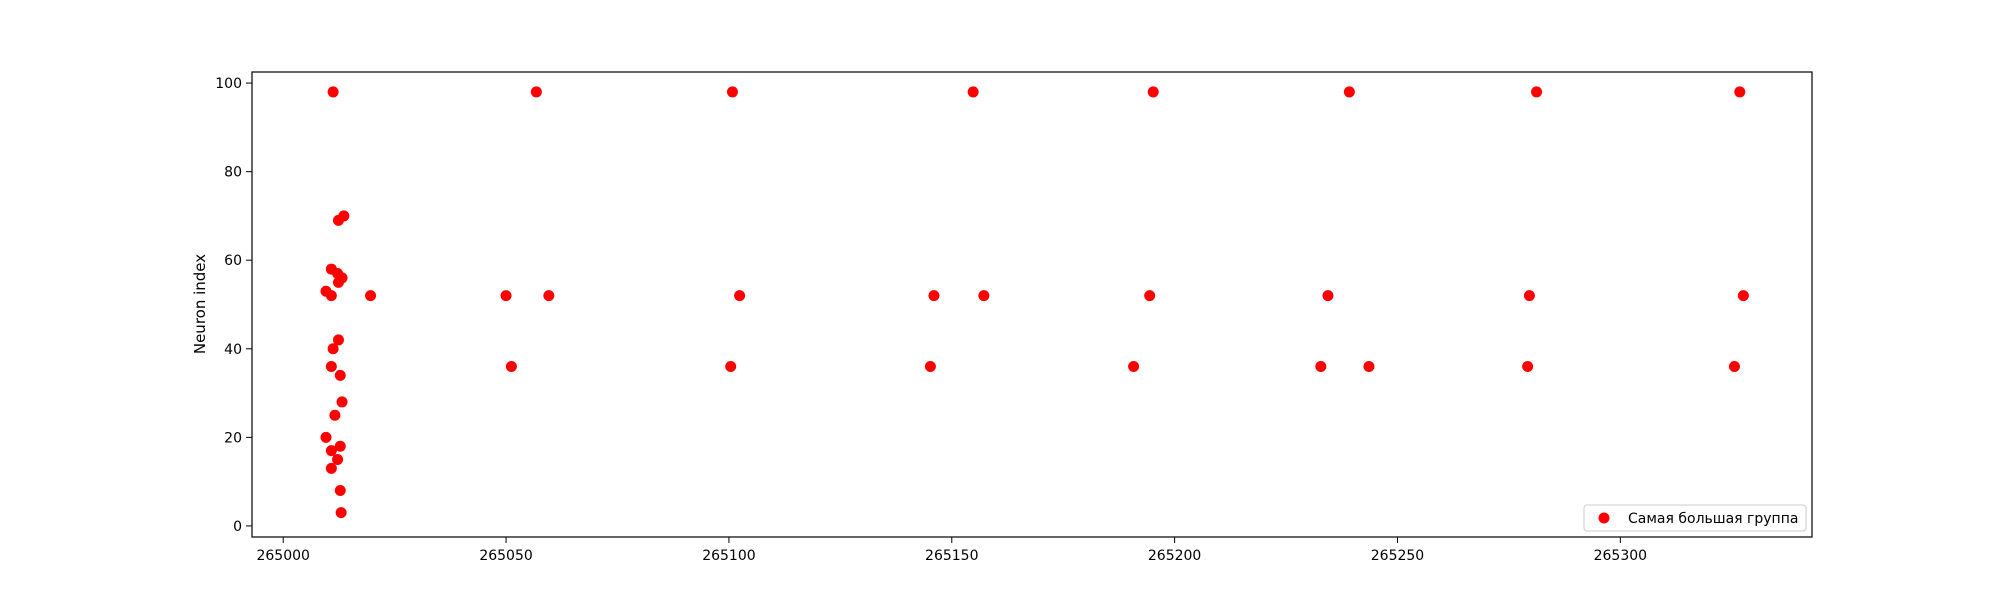 The image size is (2000, 600). I want to click on legend-marker, so click(1604, 518).